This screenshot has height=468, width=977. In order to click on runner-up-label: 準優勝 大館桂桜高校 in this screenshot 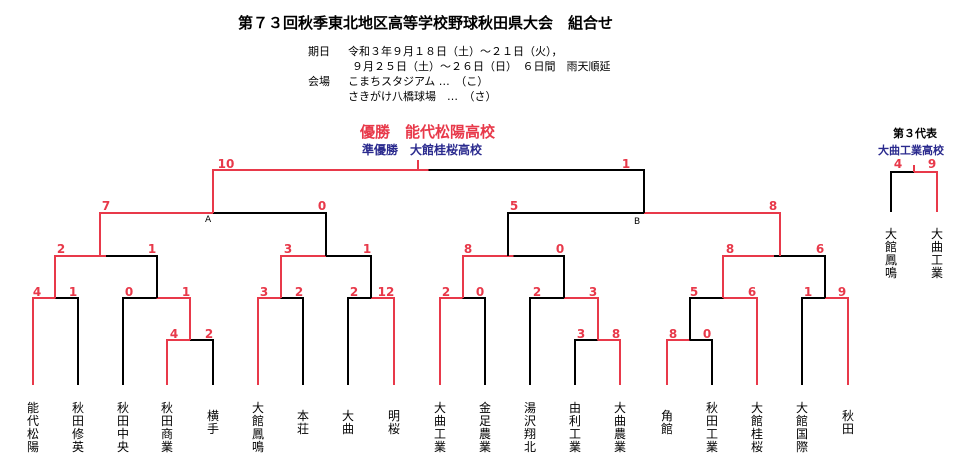, I will do `click(422, 150)`.